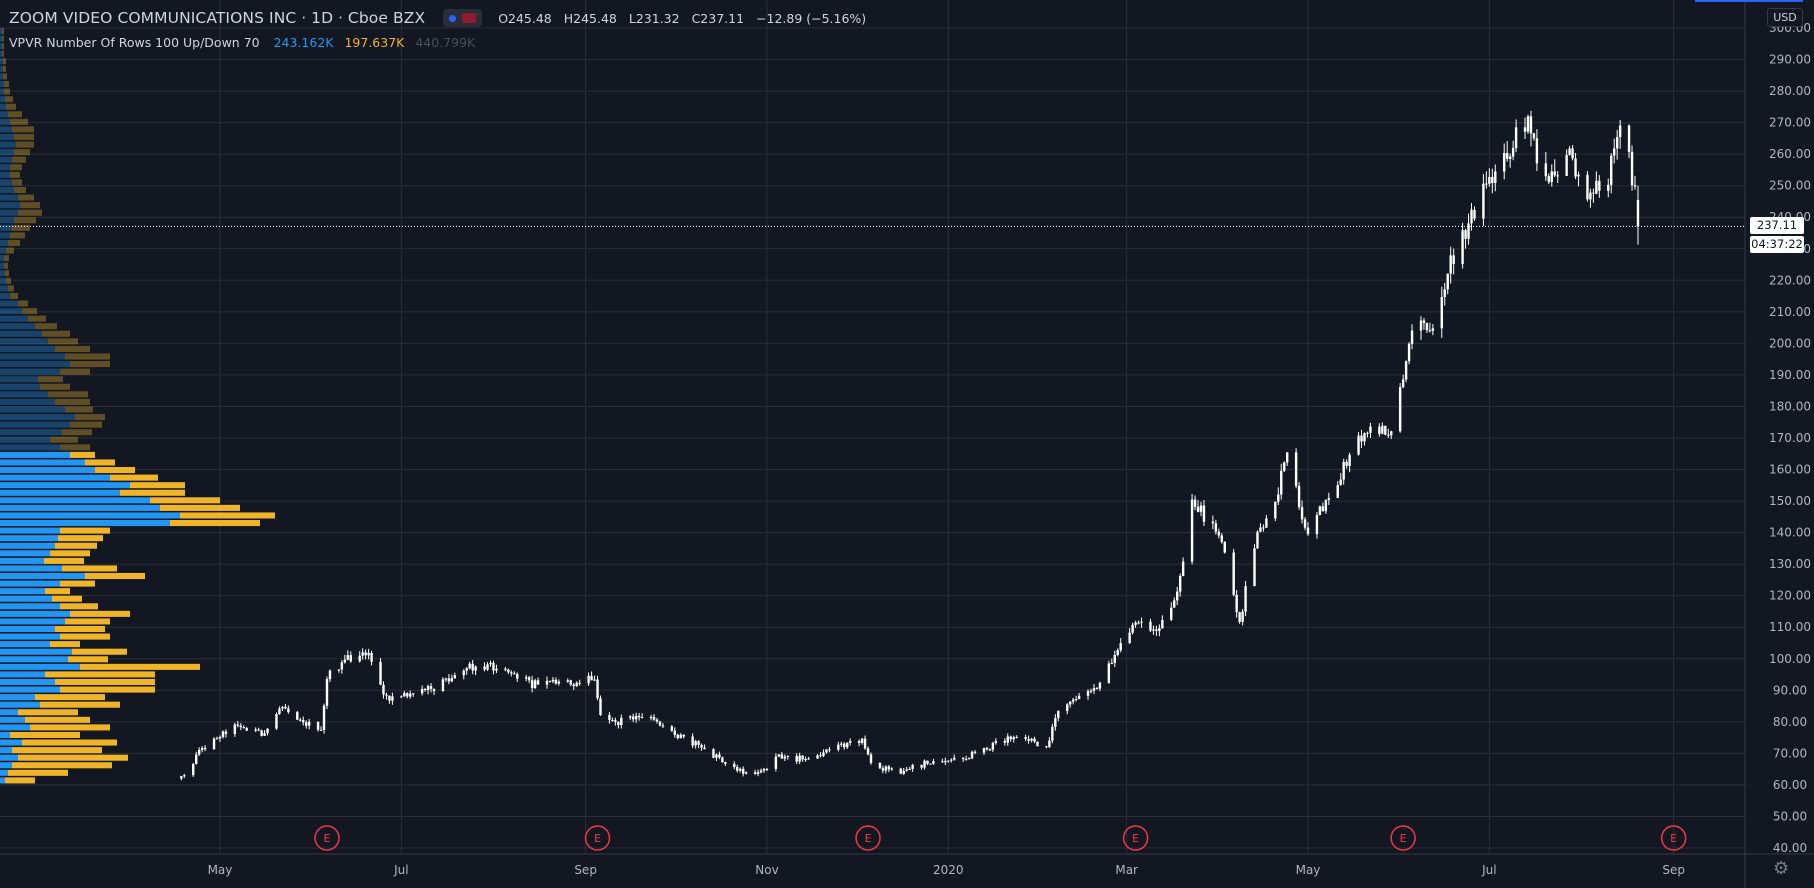 Image resolution: width=1814 pixels, height=888 pixels. What do you see at coordinates (322, 18) in the screenshot?
I see `interval-label: 1D` at bounding box center [322, 18].